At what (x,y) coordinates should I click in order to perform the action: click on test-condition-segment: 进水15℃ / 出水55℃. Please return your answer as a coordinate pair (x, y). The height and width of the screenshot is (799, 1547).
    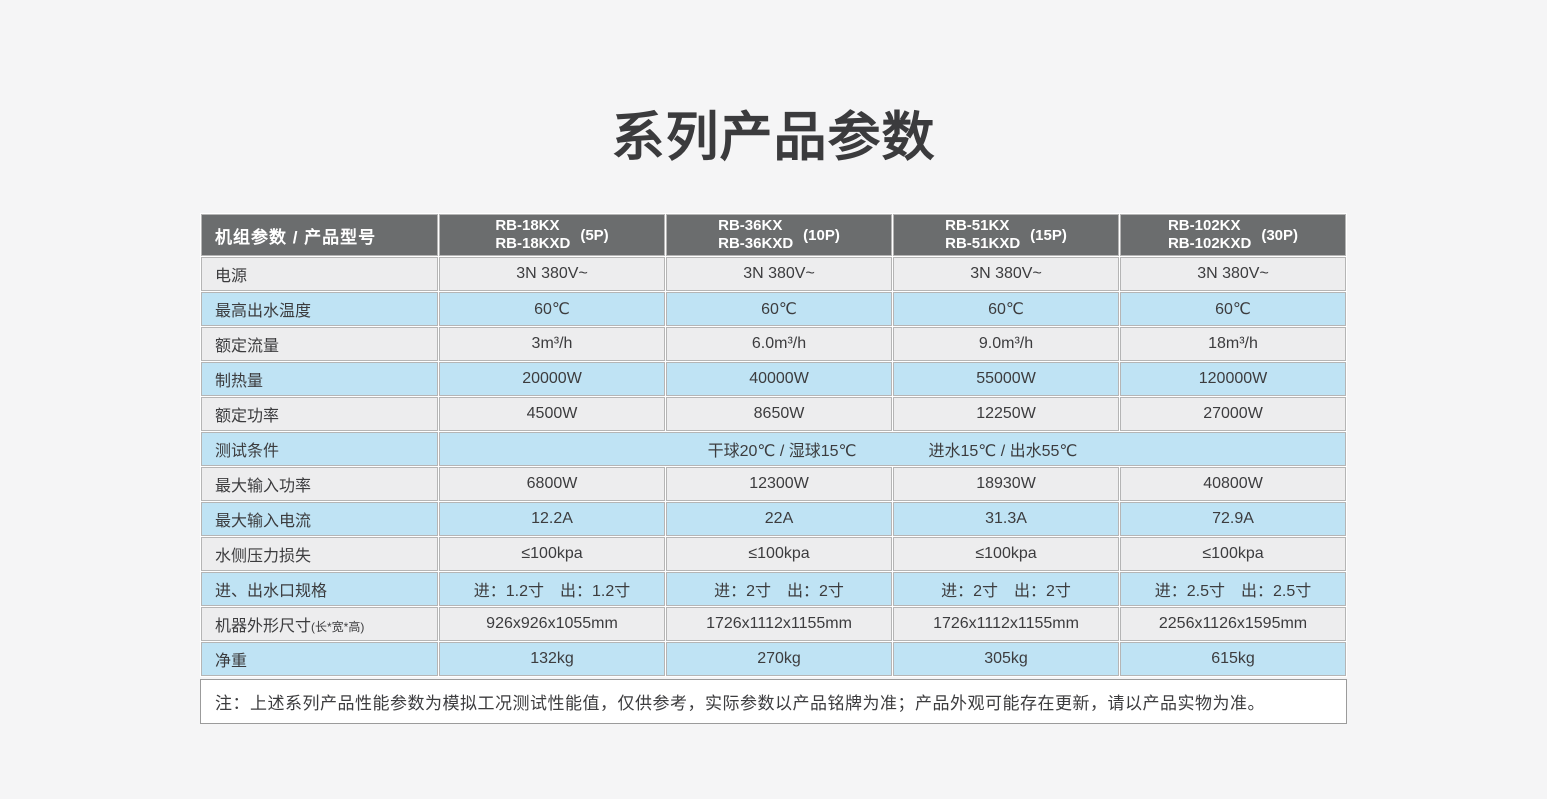
    Looking at the image, I should click on (1003, 451).